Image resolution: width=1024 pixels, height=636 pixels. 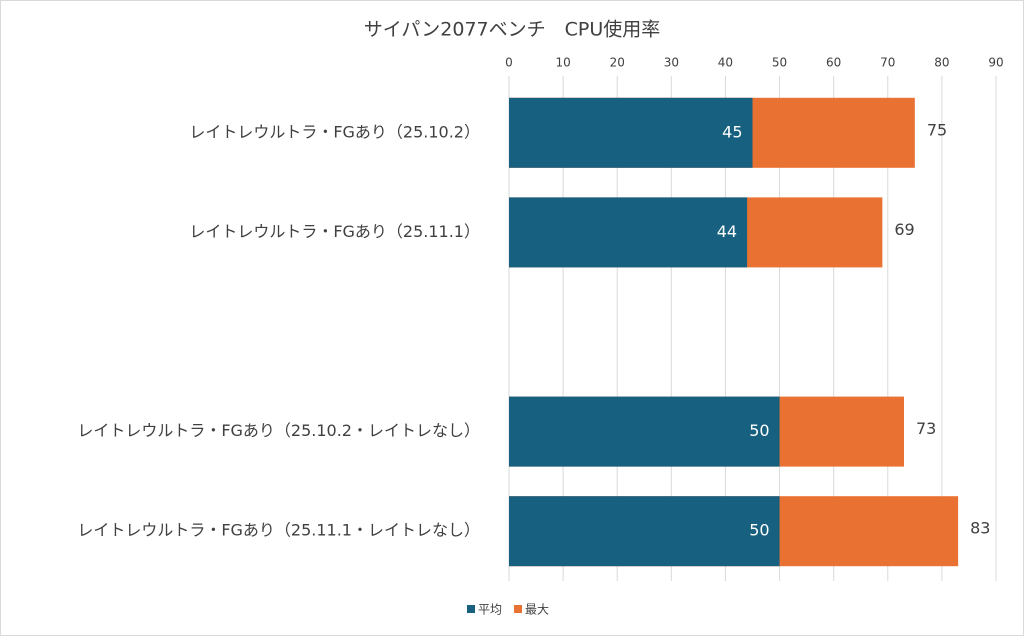 What do you see at coordinates (490, 610) in the screenshot?
I see `legend-label: 平均` at bounding box center [490, 610].